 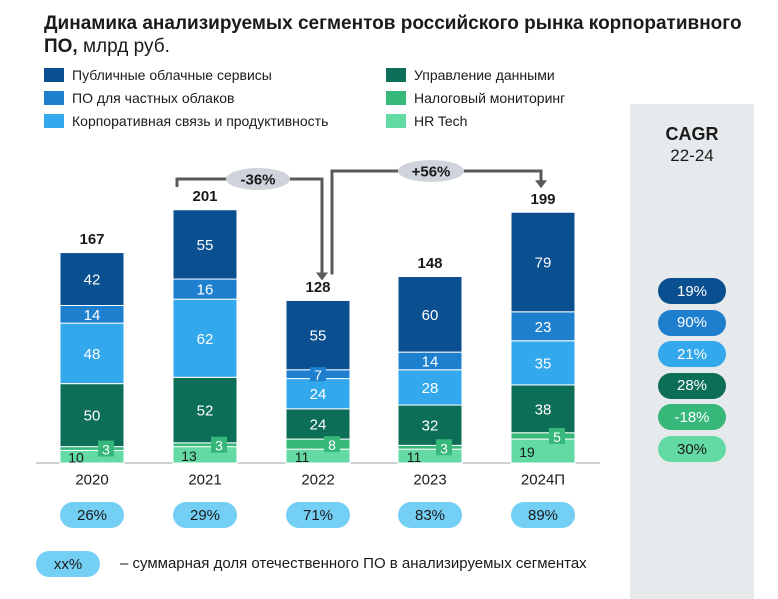 I want to click on data-label: 79, so click(x=543, y=263).